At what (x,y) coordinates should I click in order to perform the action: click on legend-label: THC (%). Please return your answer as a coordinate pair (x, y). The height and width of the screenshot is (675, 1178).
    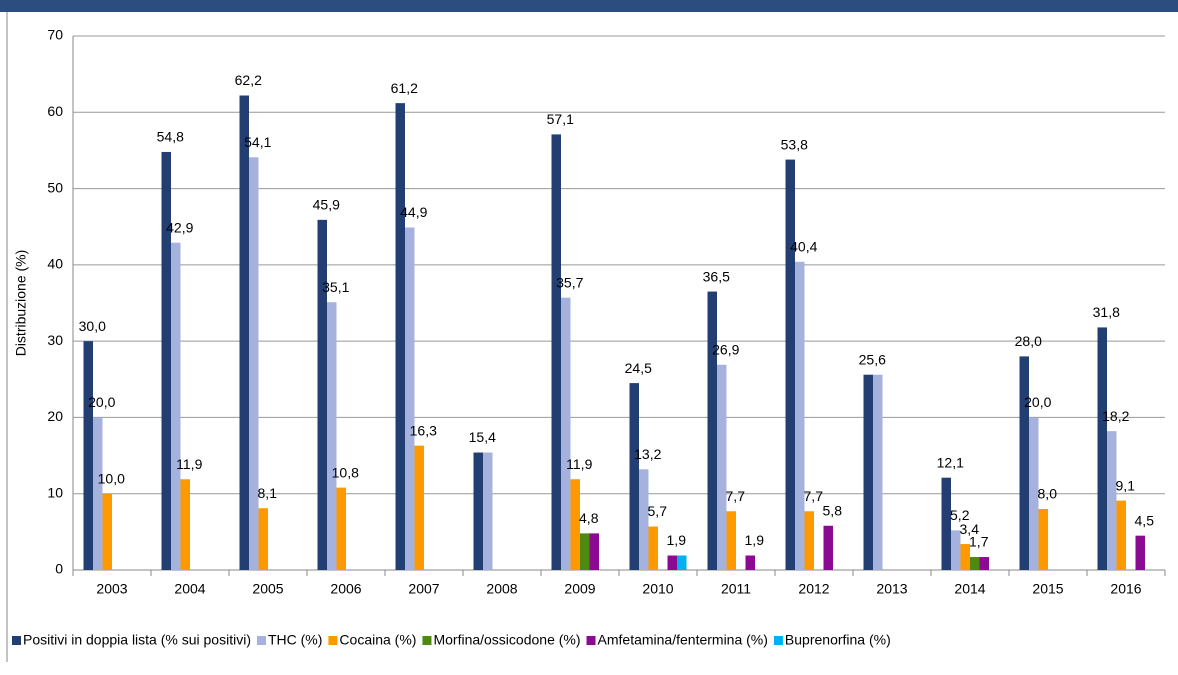
    Looking at the image, I should click on (295, 640).